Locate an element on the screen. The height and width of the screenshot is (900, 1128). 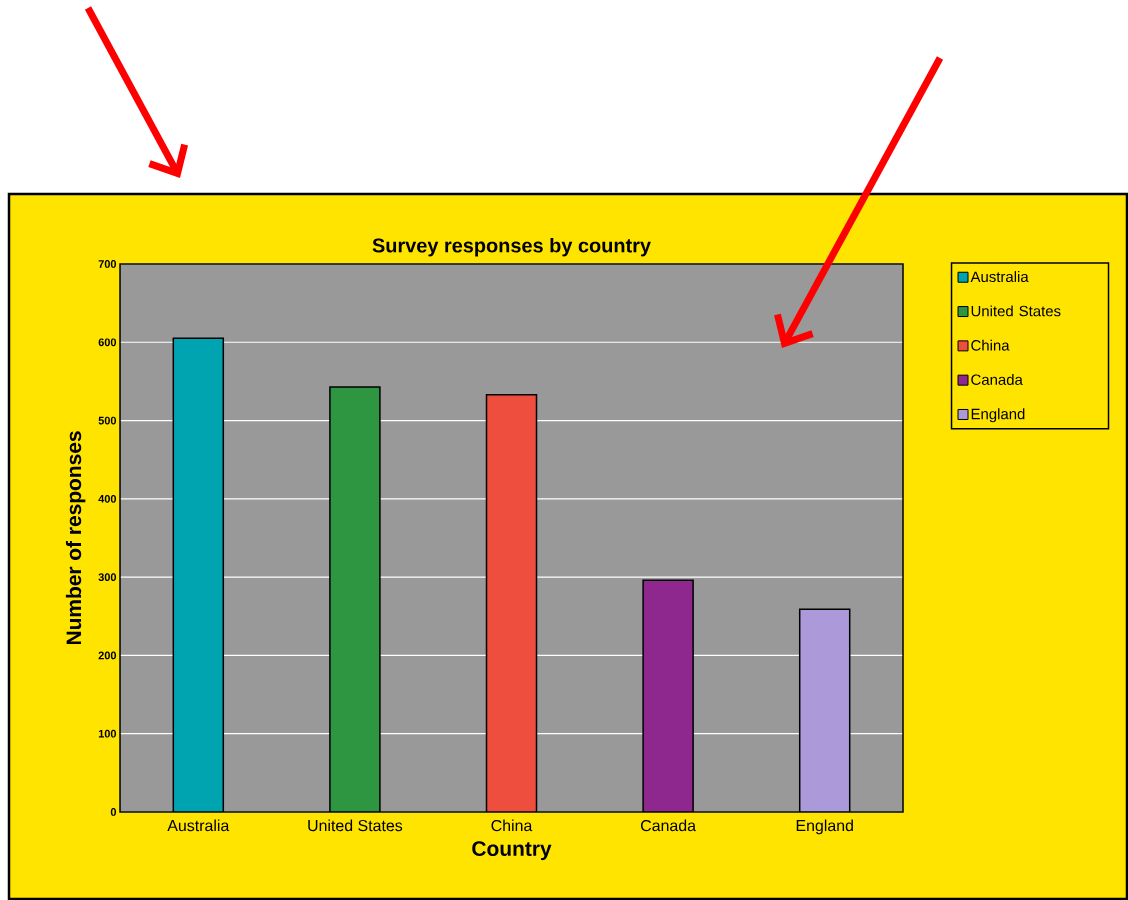
x-tick-label: United States is located at coordinates (355, 825).